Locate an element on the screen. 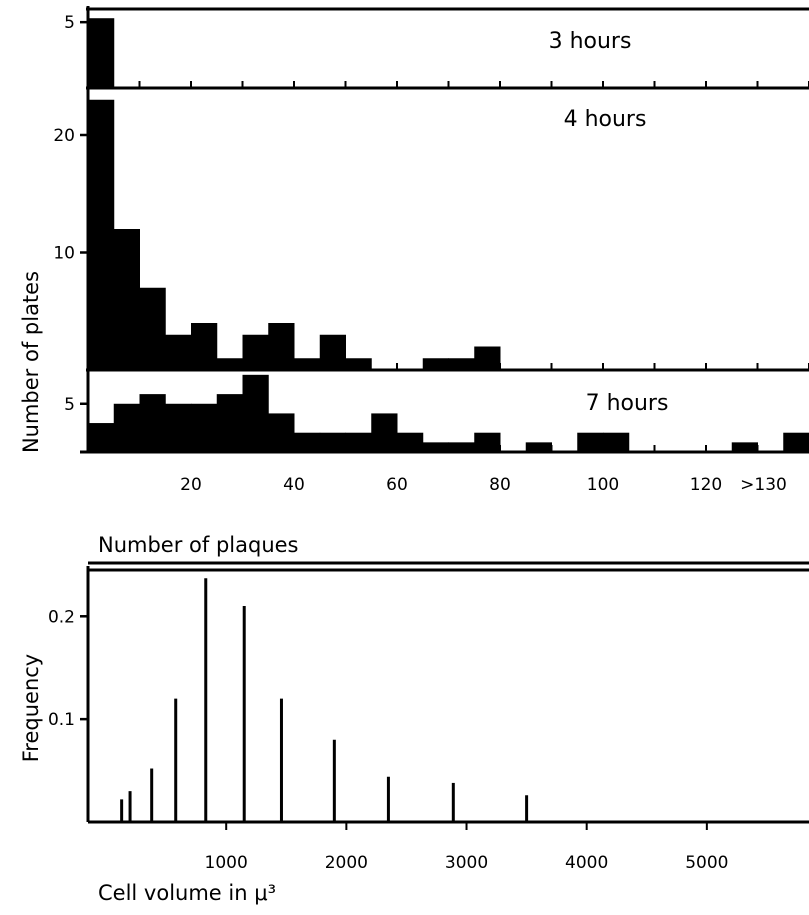  y-tick-label: 0.1 is located at coordinates (61, 720).